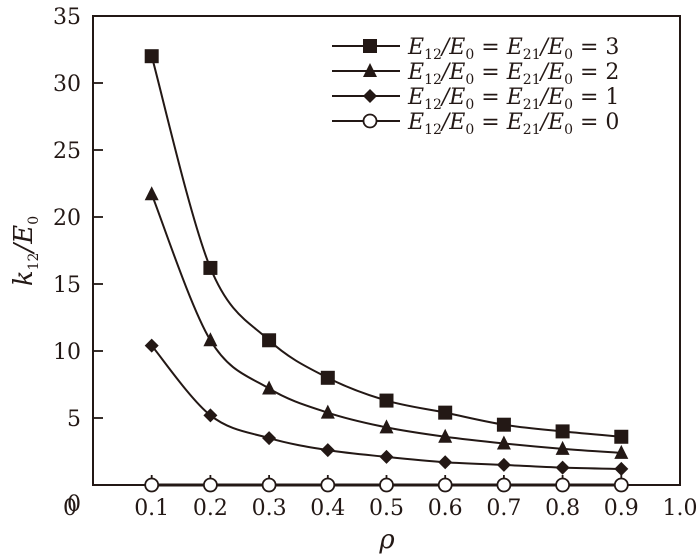 The height and width of the screenshot is (557, 700). I want to click on x-tick-label: 0.5, so click(386, 508).